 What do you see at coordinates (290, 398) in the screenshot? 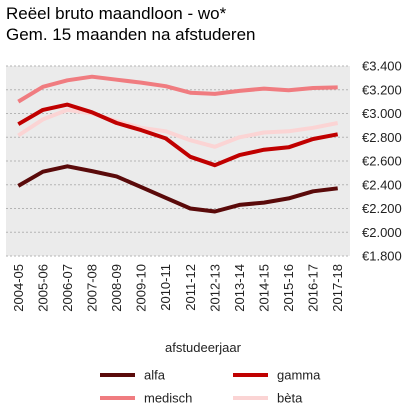
I see `legend-label-bèta: bèta` at bounding box center [290, 398].